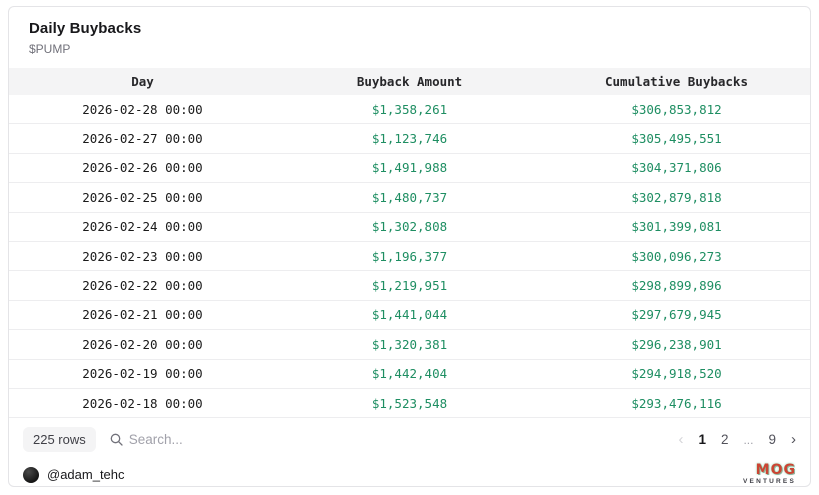 The image size is (819, 495). What do you see at coordinates (676, 227) in the screenshot?
I see `cell-cumulative-buybacks: $301,399,081` at bounding box center [676, 227].